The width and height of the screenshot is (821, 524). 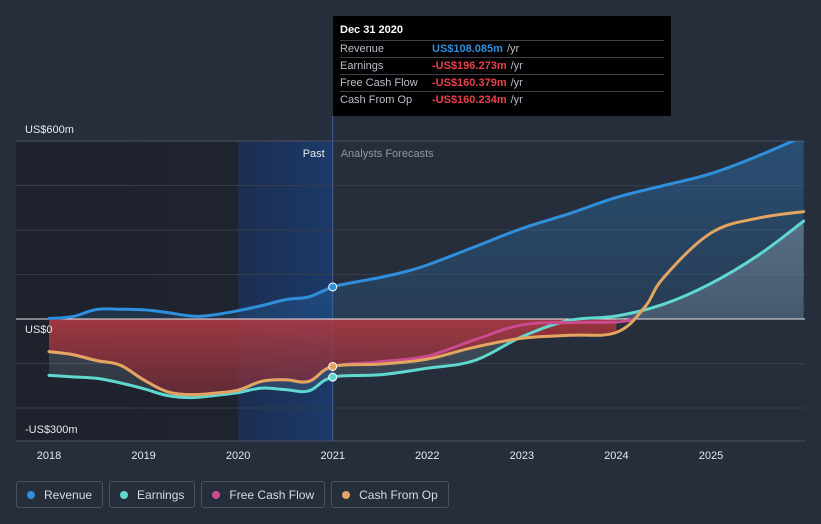 I want to click on data-point-cash-from-op, so click(x=333, y=366).